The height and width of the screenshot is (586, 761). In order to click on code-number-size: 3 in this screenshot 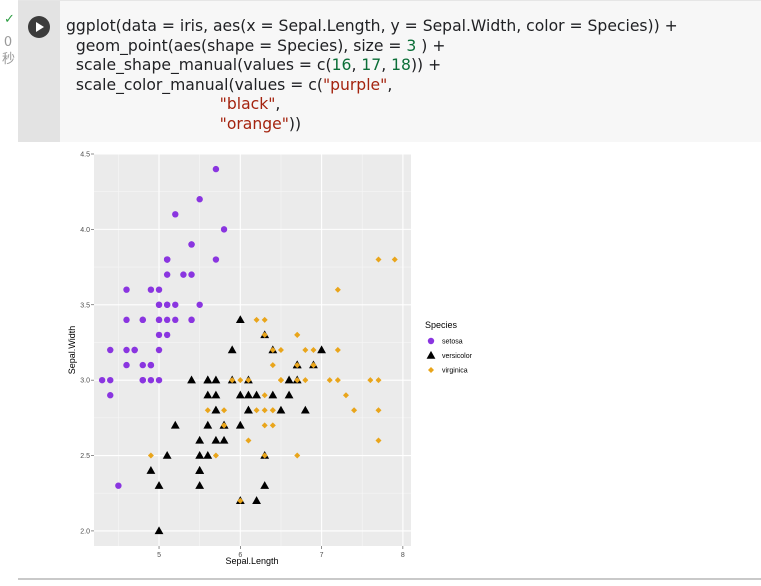, I will do `click(411, 45)`.